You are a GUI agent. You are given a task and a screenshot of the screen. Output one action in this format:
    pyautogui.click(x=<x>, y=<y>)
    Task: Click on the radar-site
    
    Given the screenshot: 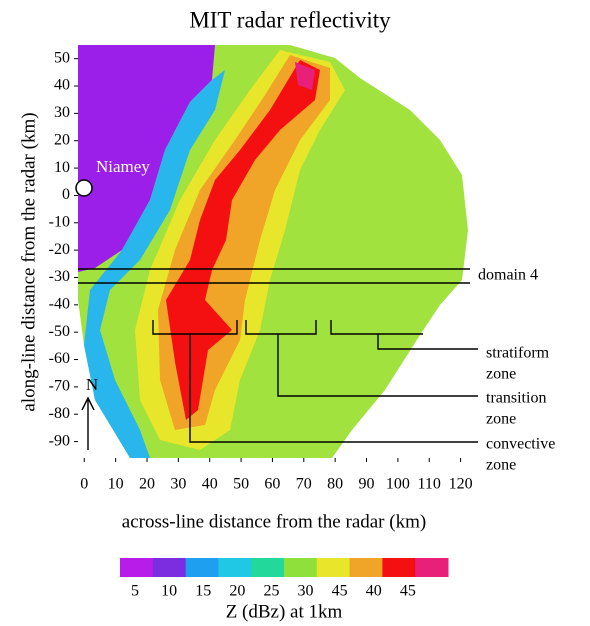 What is the action you would take?
    pyautogui.click(x=84, y=188)
    